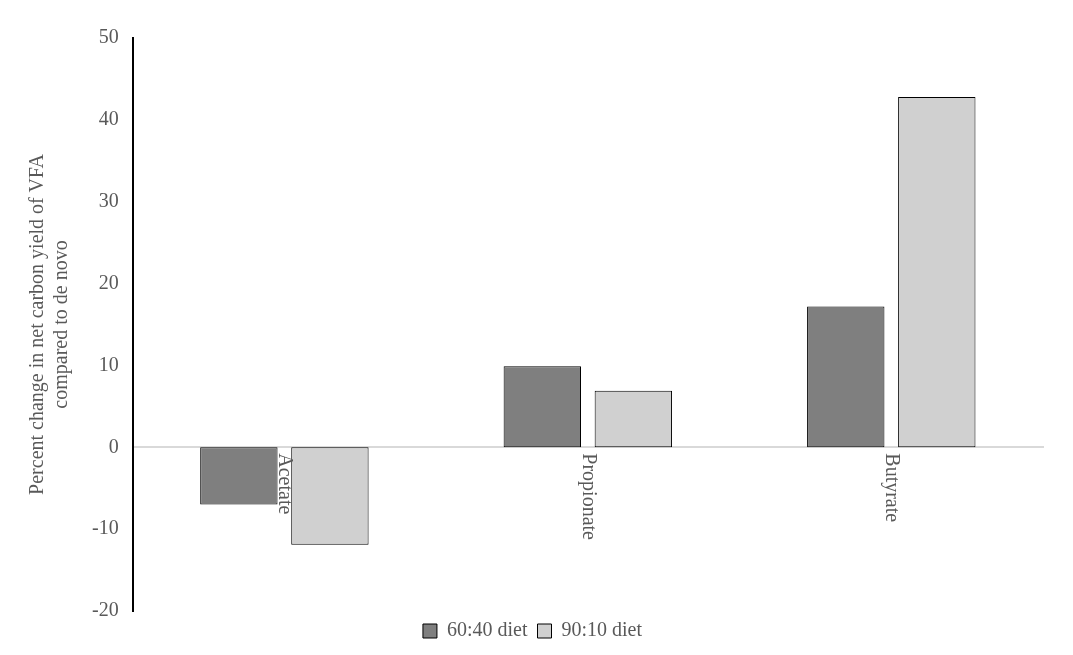  I want to click on y-tick-label: 0, so click(113, 445).